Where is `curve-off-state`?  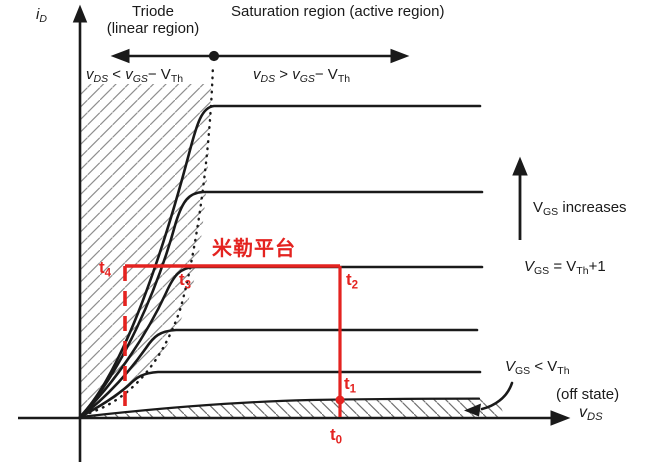
curve-off-state is located at coordinates (279, 408).